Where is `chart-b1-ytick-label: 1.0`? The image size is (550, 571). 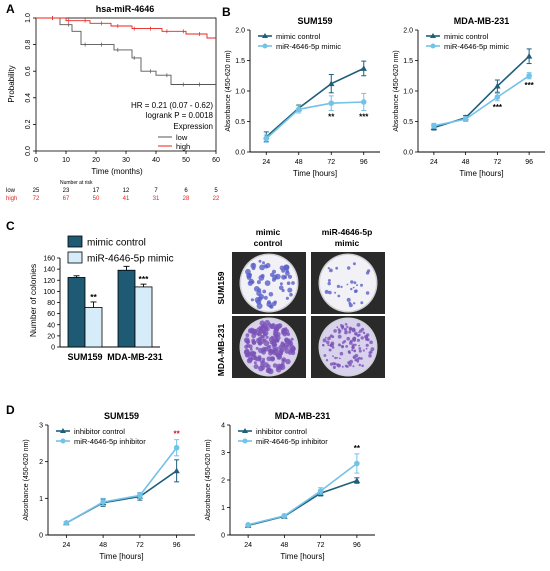
chart-b1-ytick-label: 1.0 is located at coordinates (240, 92).